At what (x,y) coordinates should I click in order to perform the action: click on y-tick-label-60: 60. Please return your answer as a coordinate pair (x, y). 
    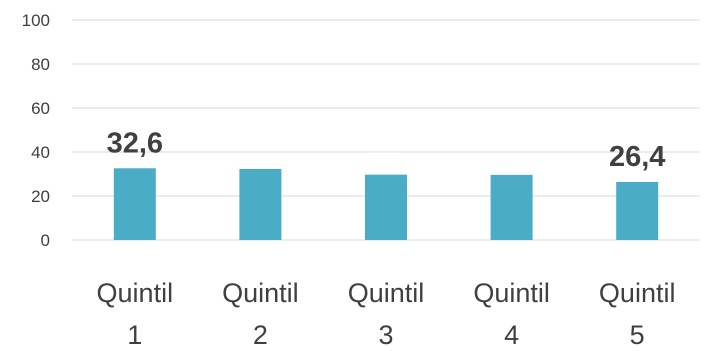
    Looking at the image, I should click on (40, 108).